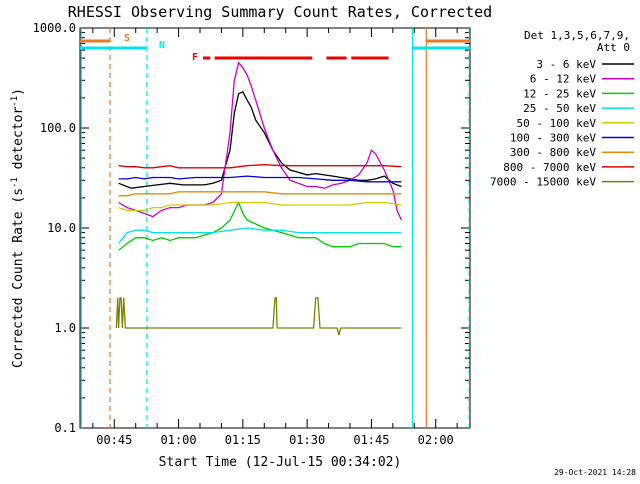 The width and height of the screenshot is (640, 484). What do you see at coordinates (563, 79) in the screenshot?
I see `legend-entry-label: 6 - 12 keV` at bounding box center [563, 79].